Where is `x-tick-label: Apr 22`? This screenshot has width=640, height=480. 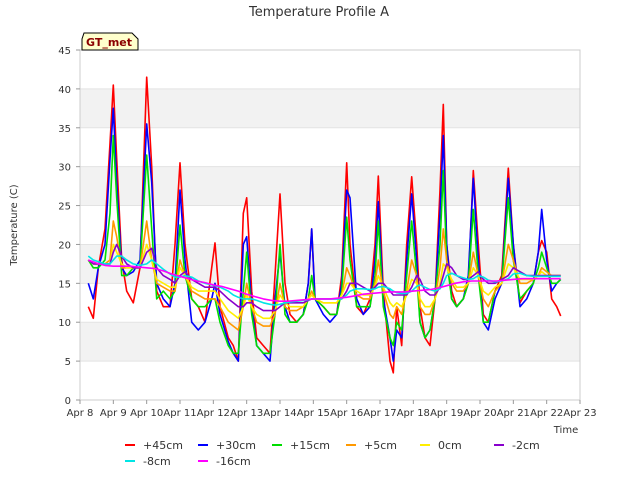
x-tick-label: Apr 22 is located at coordinates (546, 413).